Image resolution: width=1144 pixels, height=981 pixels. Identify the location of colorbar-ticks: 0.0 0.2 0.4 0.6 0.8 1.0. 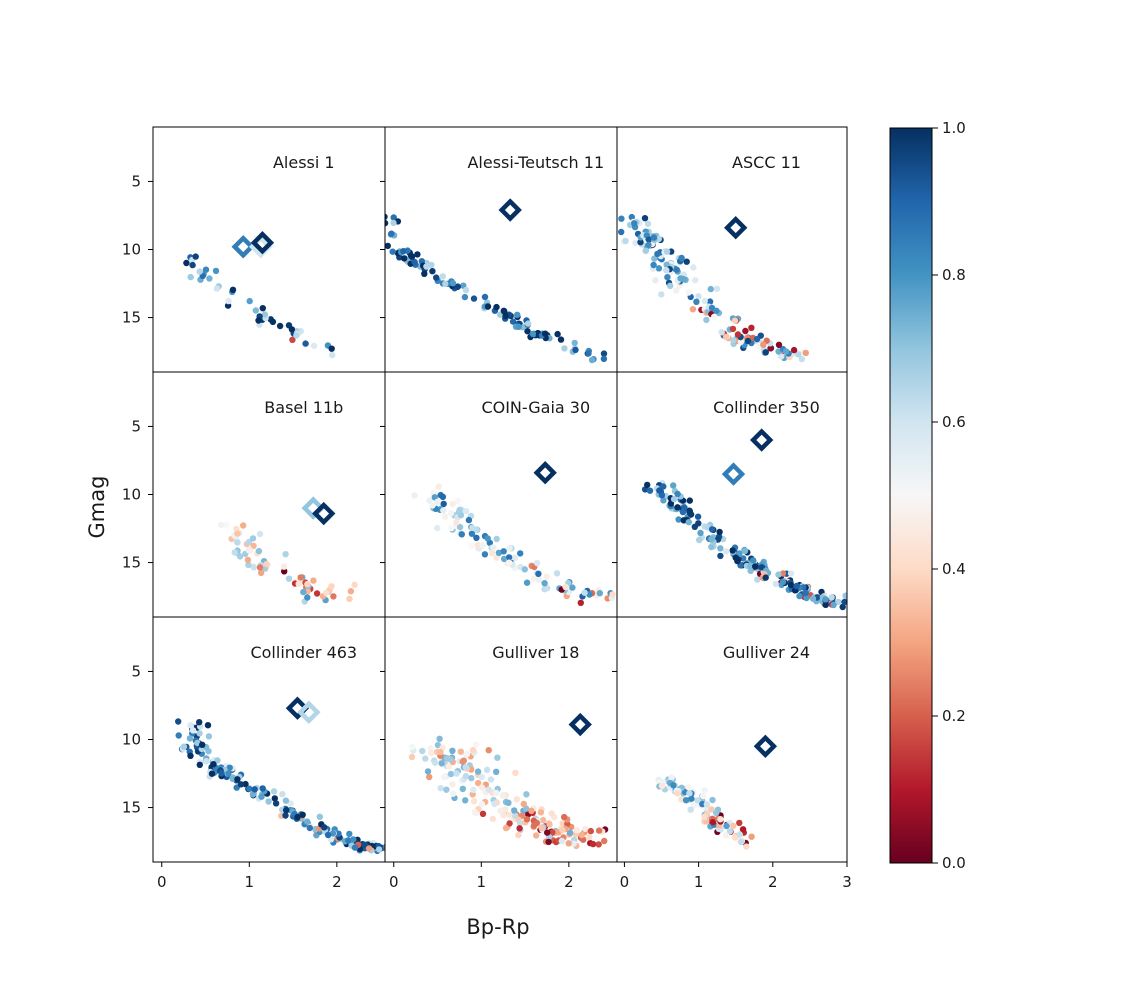
(949, 495).